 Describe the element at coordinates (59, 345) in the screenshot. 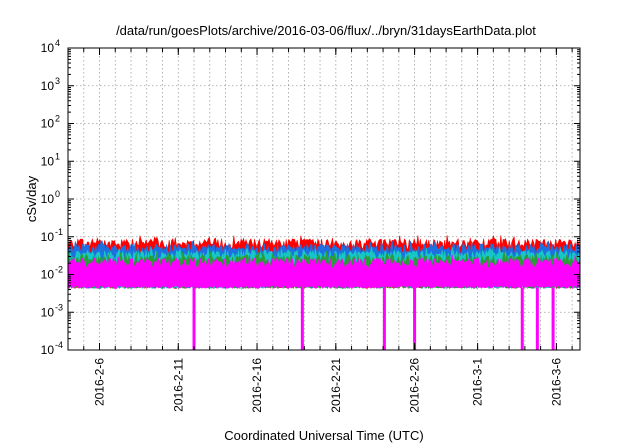

I see `y-tick-exponent: -4` at that location.